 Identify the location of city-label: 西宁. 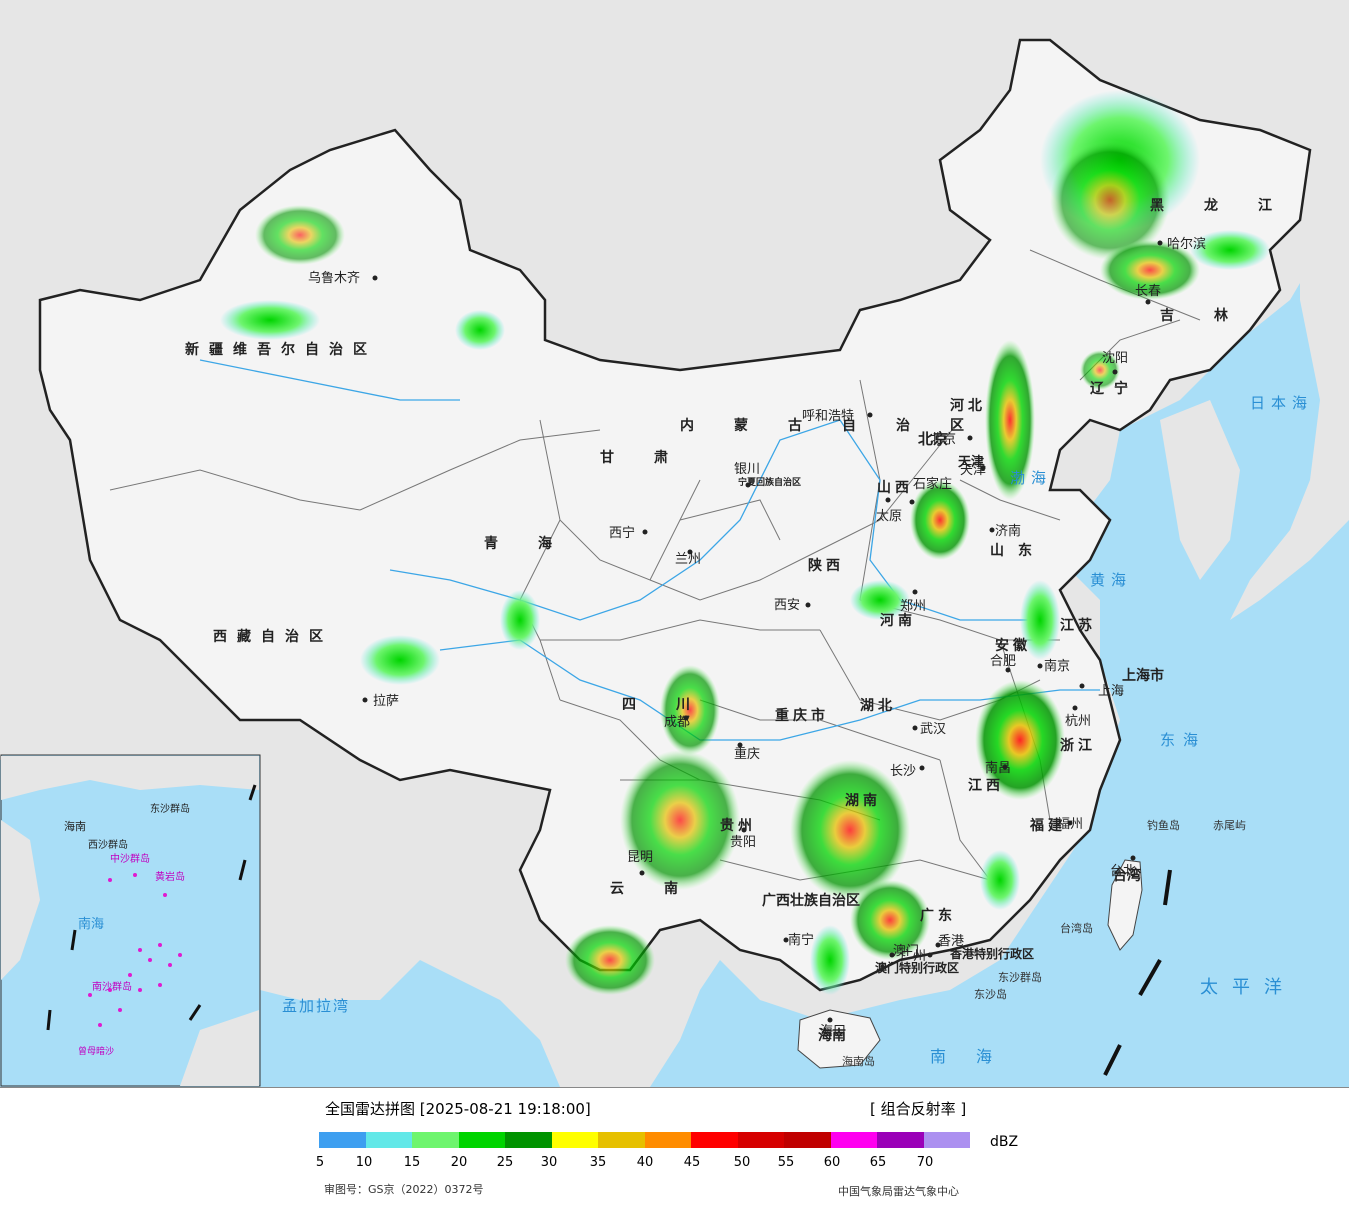
(622, 533).